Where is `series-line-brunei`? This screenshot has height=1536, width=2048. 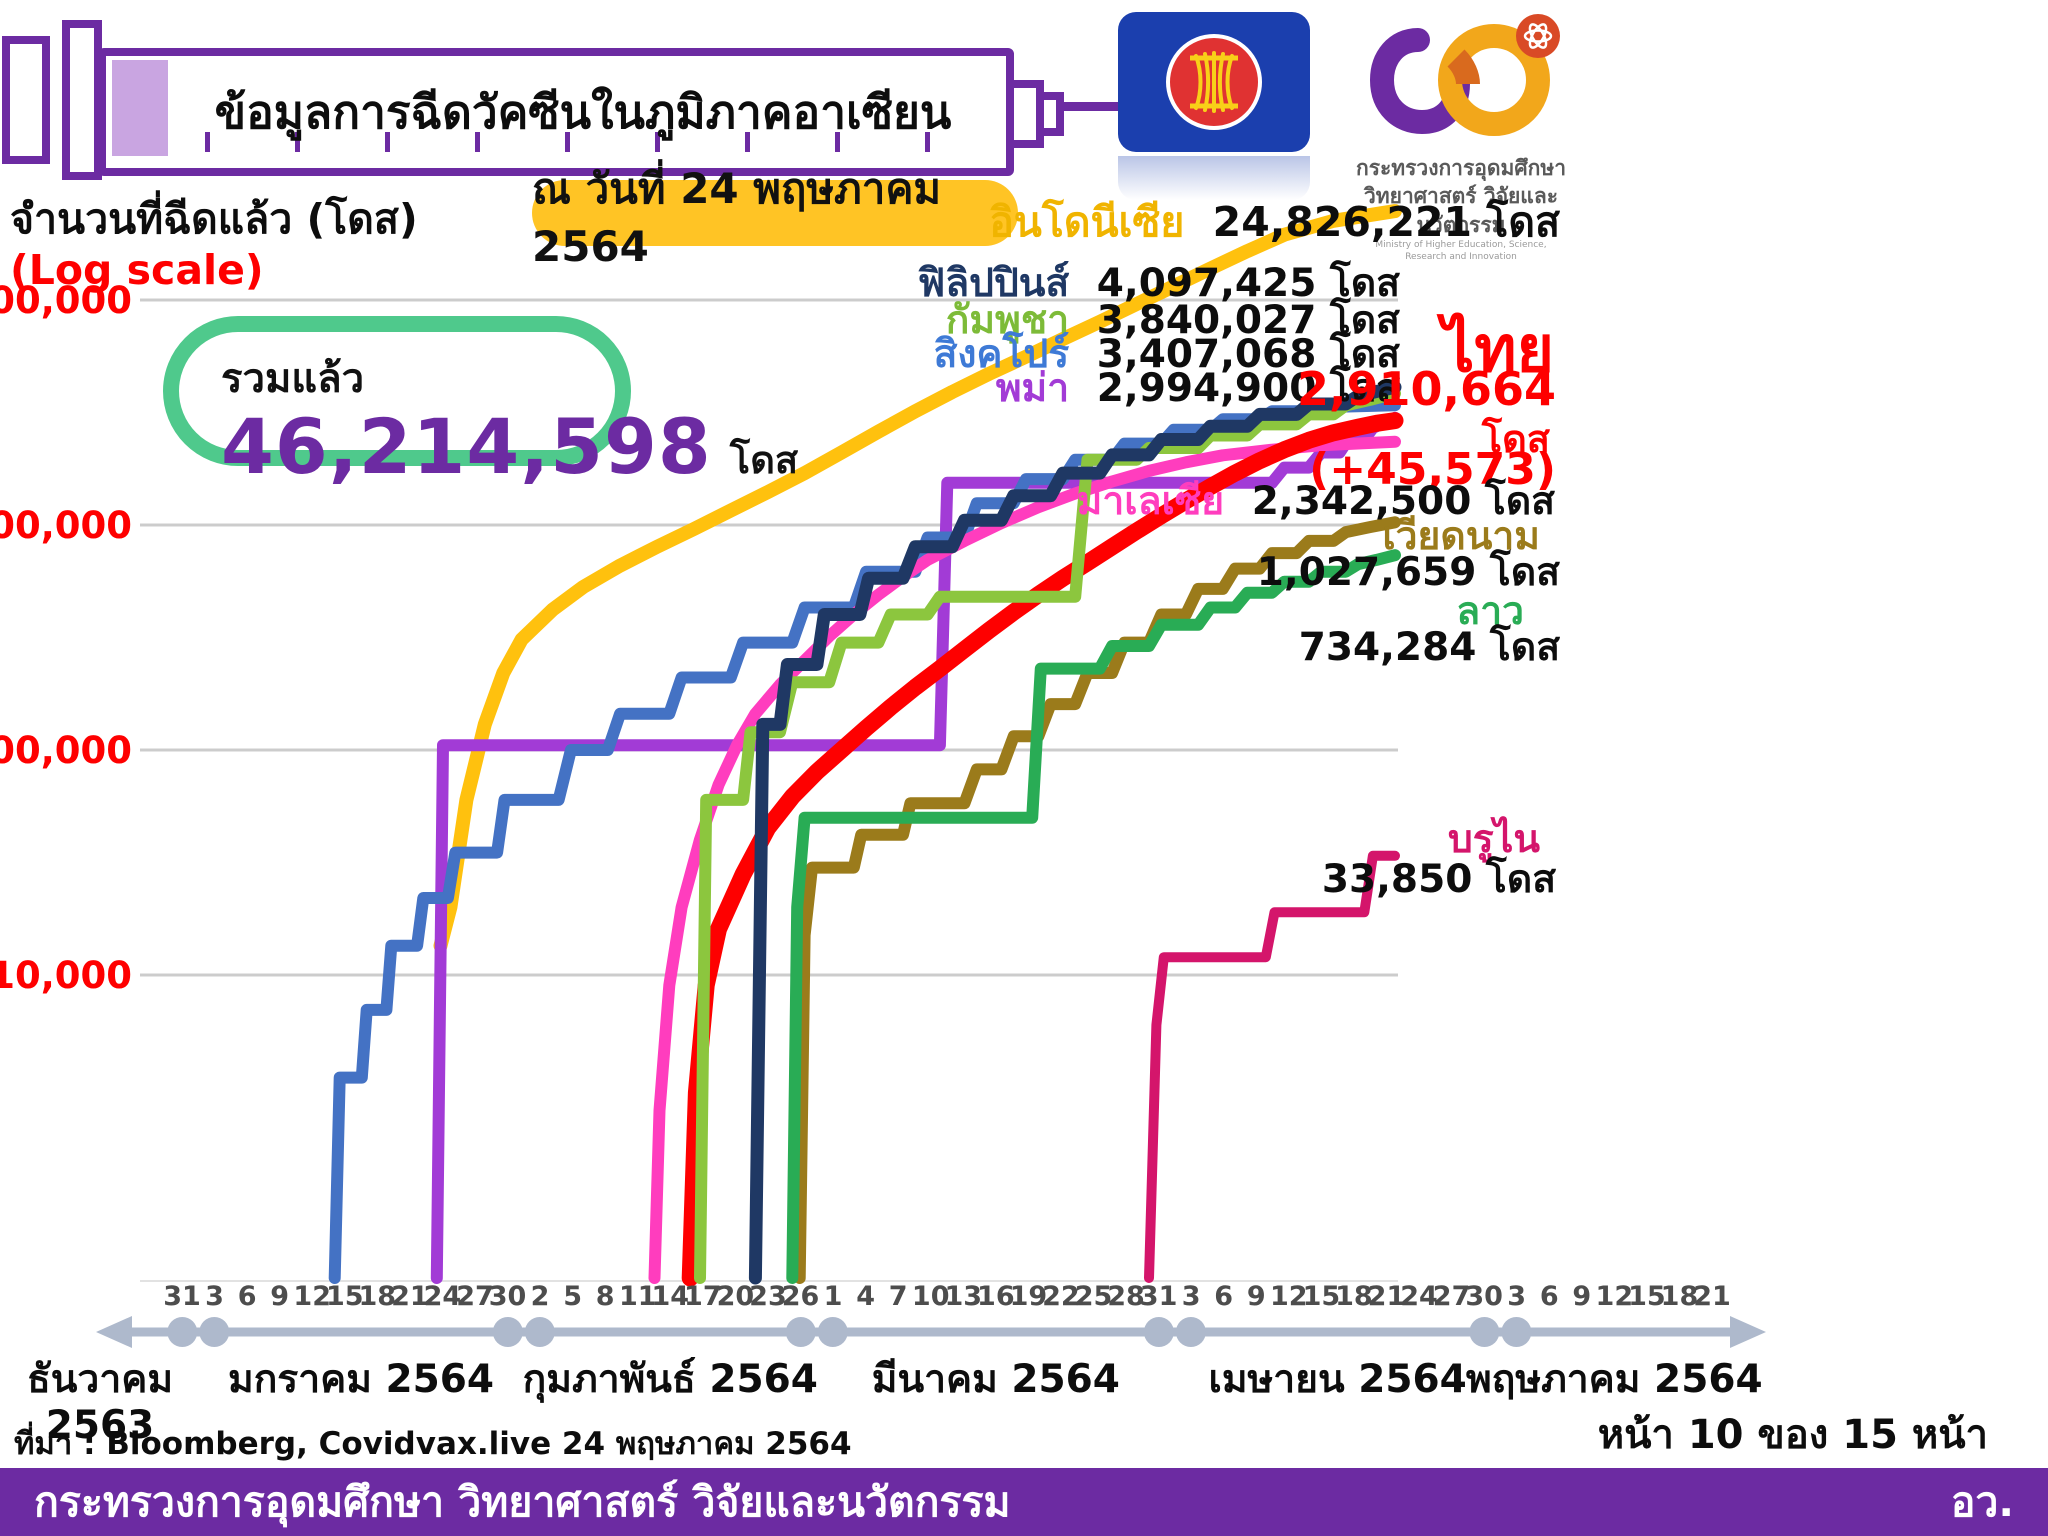 series-line-brunei is located at coordinates (1272, 1066).